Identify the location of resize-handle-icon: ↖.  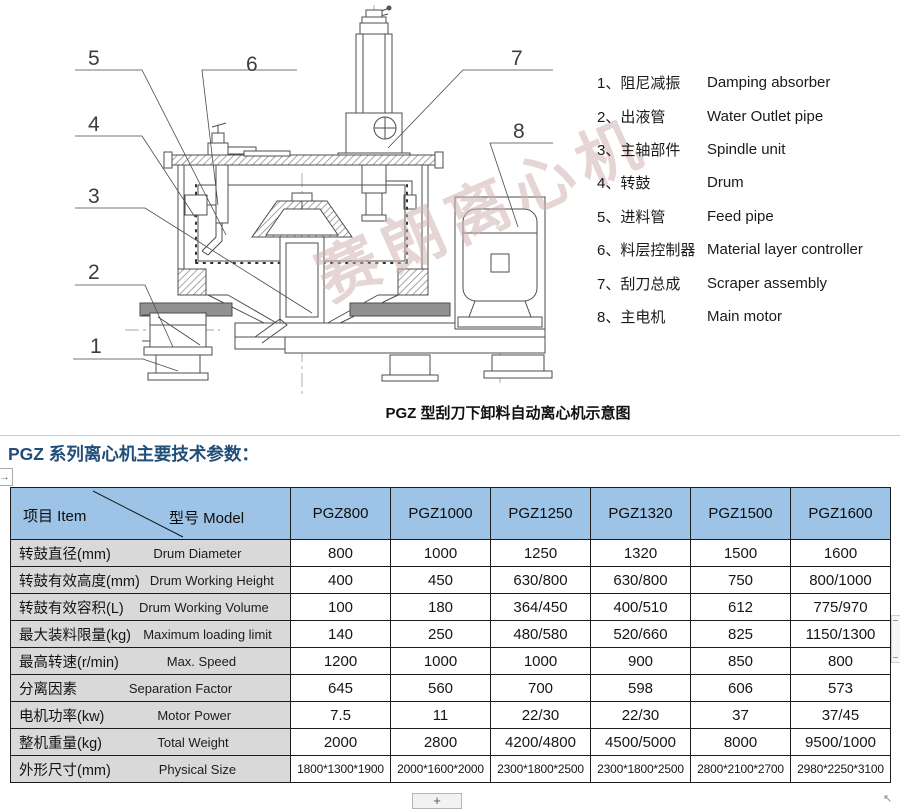
(888, 799).